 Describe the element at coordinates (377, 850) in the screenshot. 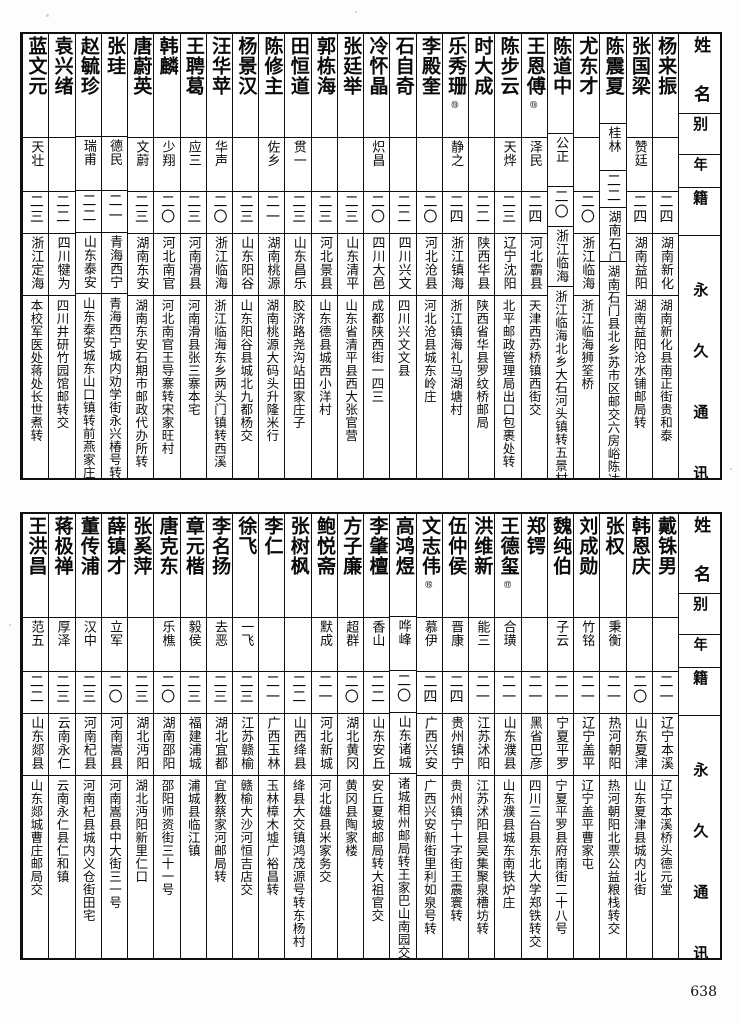

I see `entry-address-text: 安丘夏坡邮局转大祖官交` at that location.